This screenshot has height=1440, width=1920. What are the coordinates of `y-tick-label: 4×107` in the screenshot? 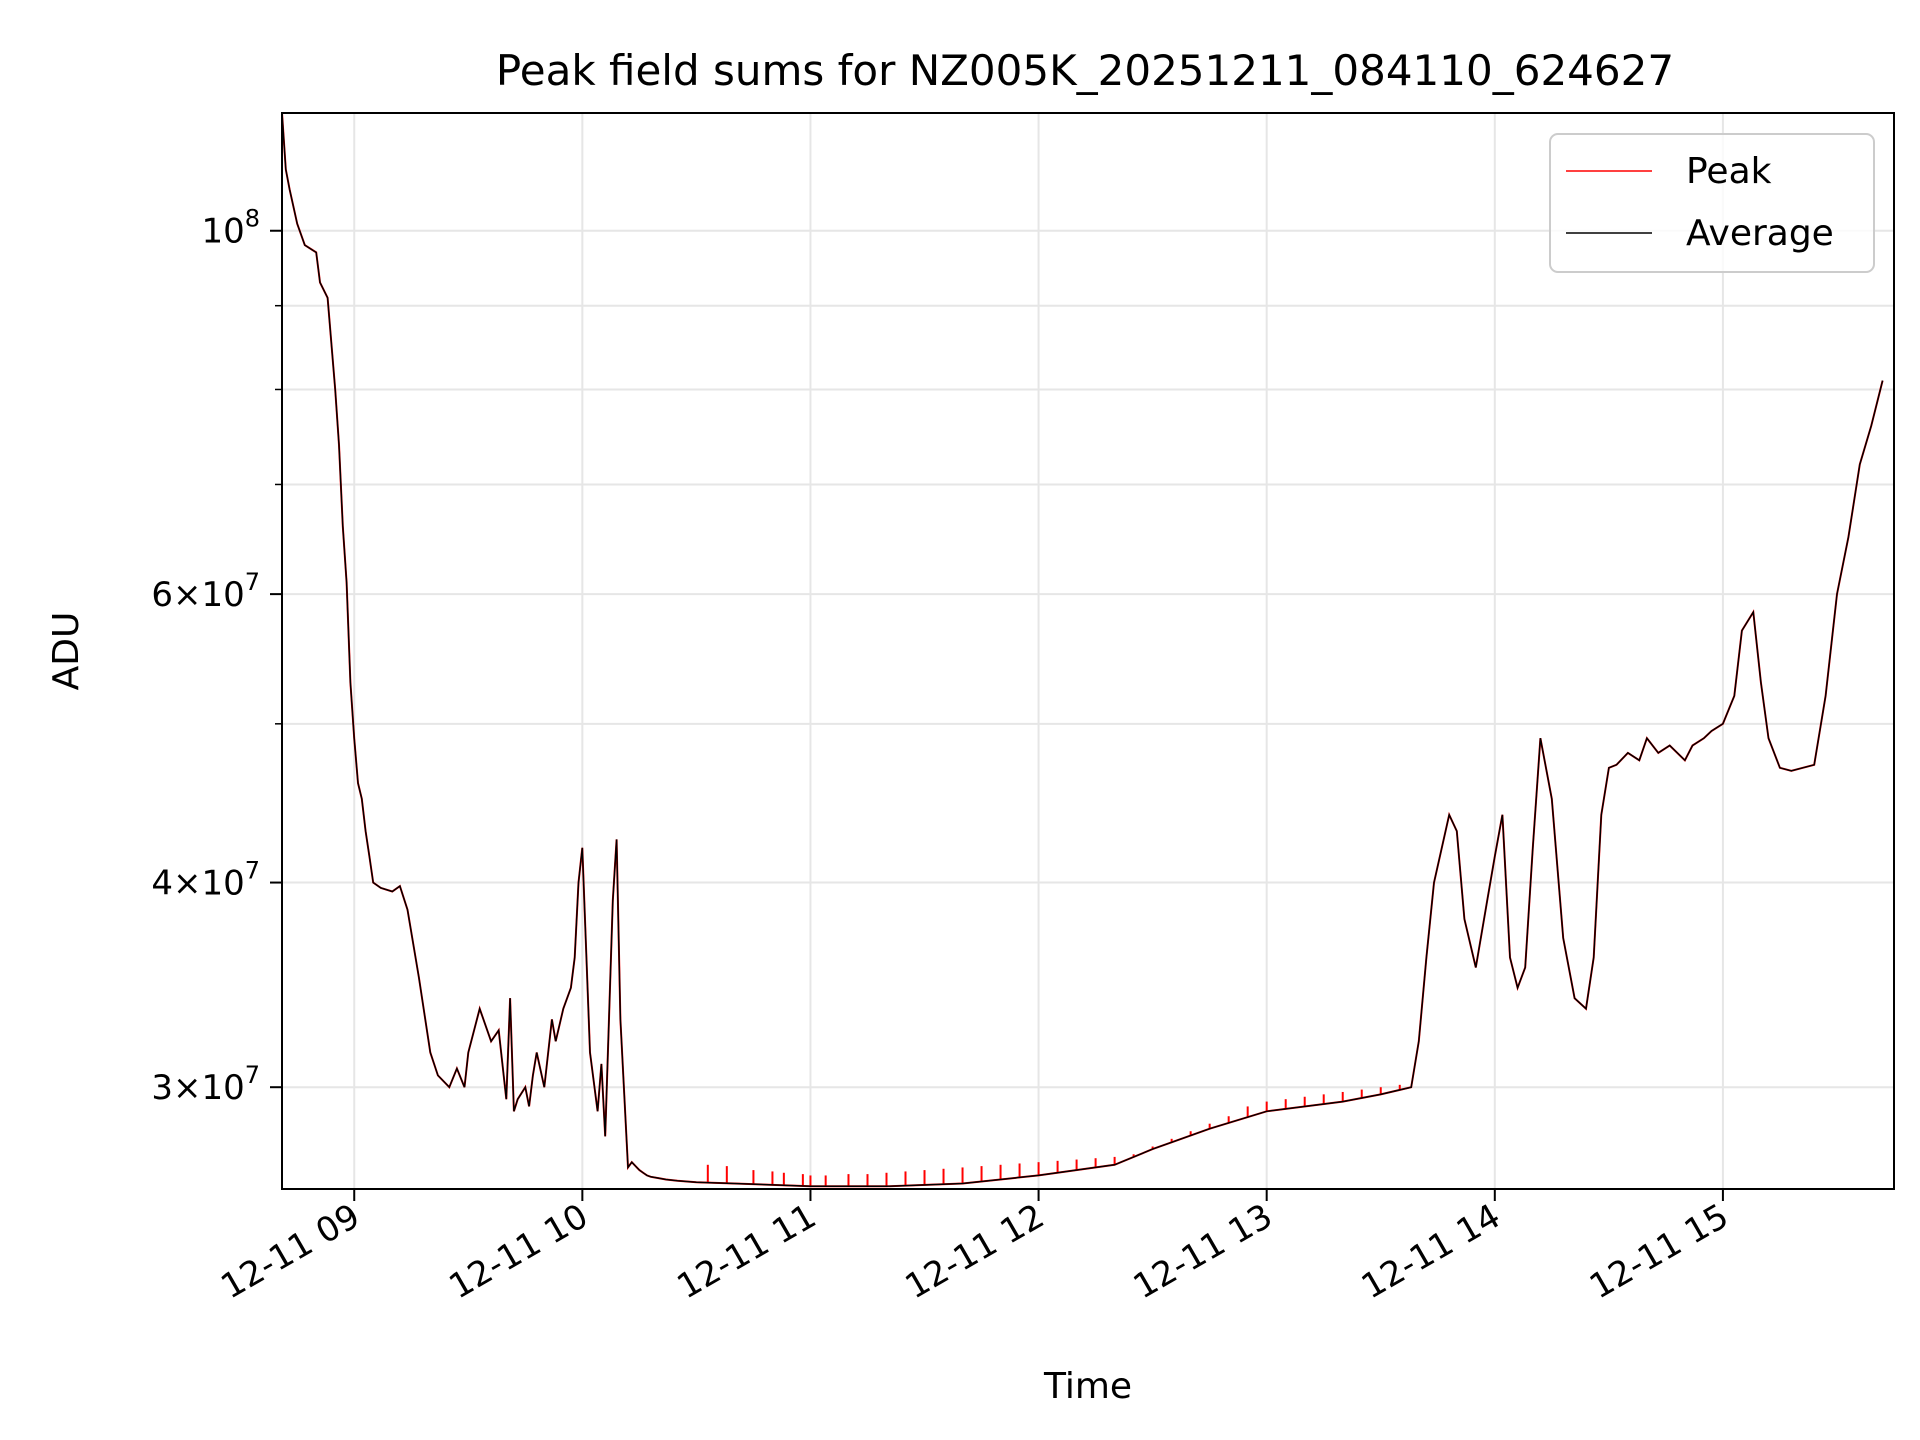 It's located at (205, 880).